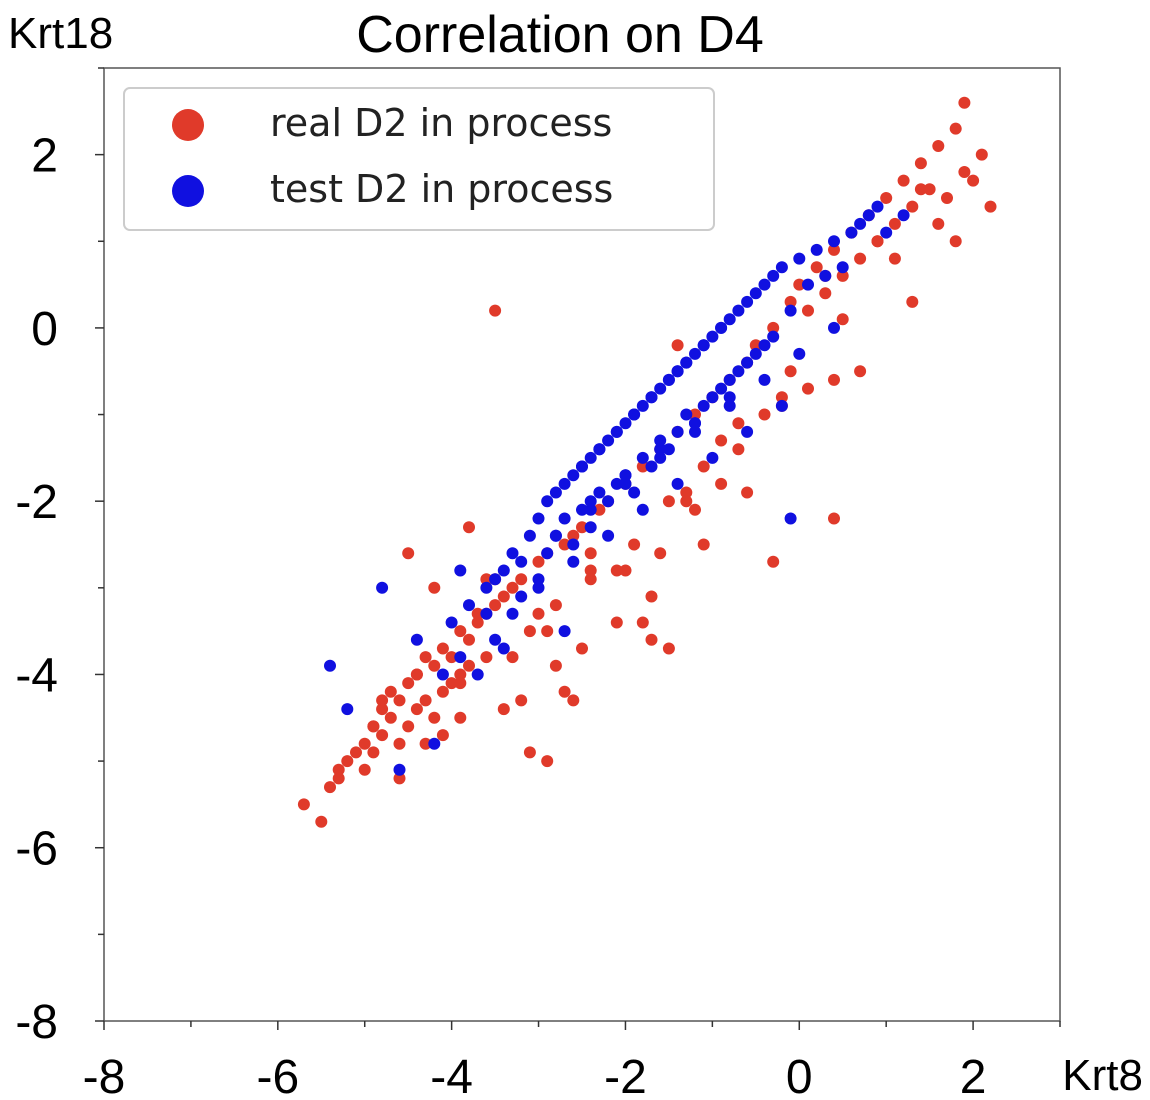  What do you see at coordinates (419, 159) in the screenshot?
I see `legend: real D2 in process test D2 in process` at bounding box center [419, 159].